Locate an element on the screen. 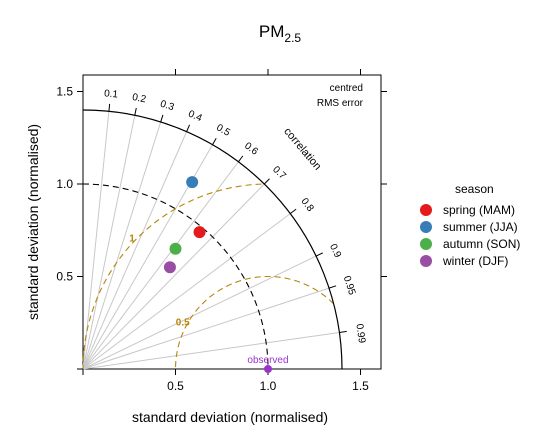  legend-label: autumn (SON) is located at coordinates (481, 244).